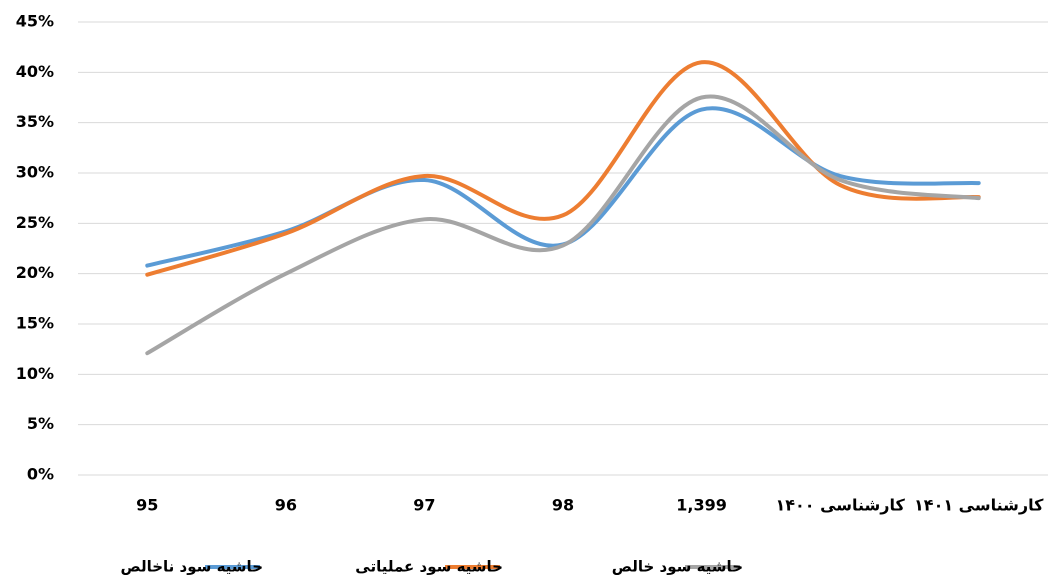  What do you see at coordinates (35, 373) in the screenshot?
I see `y-tick-label: 10%` at bounding box center [35, 373].